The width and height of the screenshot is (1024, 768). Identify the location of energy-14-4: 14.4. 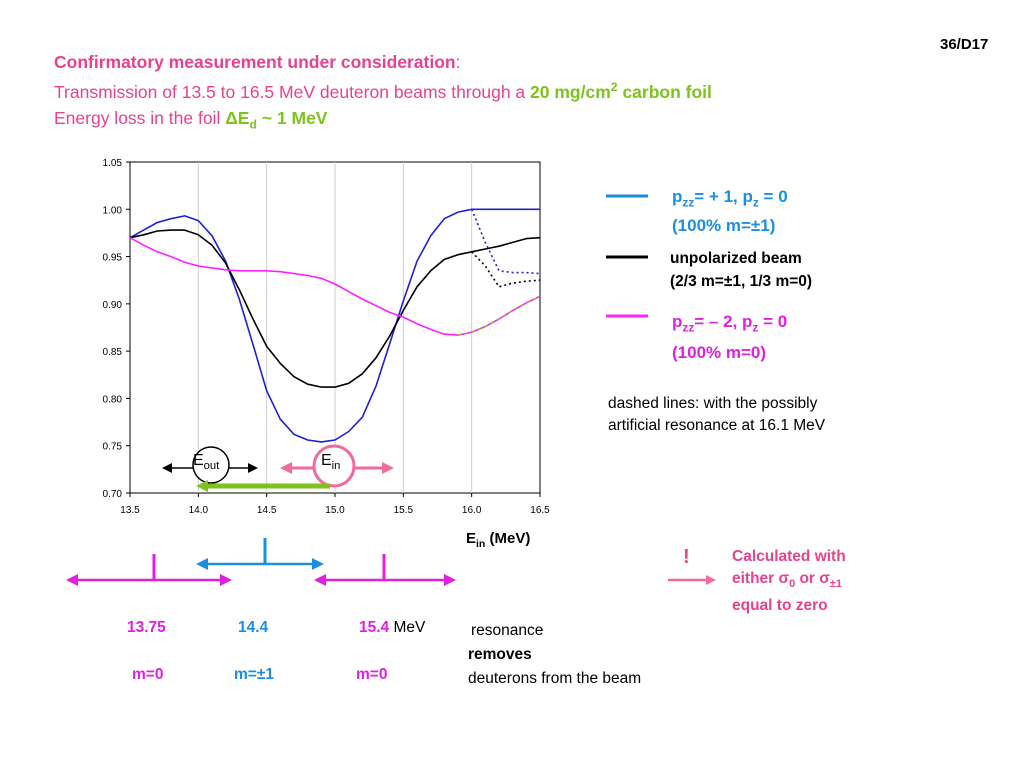
(253, 627).